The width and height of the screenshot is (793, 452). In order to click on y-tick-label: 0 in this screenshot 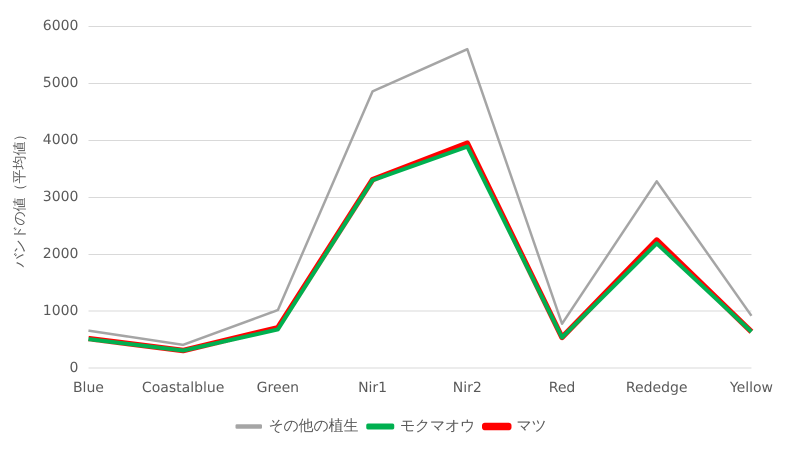, I will do `click(74, 368)`.